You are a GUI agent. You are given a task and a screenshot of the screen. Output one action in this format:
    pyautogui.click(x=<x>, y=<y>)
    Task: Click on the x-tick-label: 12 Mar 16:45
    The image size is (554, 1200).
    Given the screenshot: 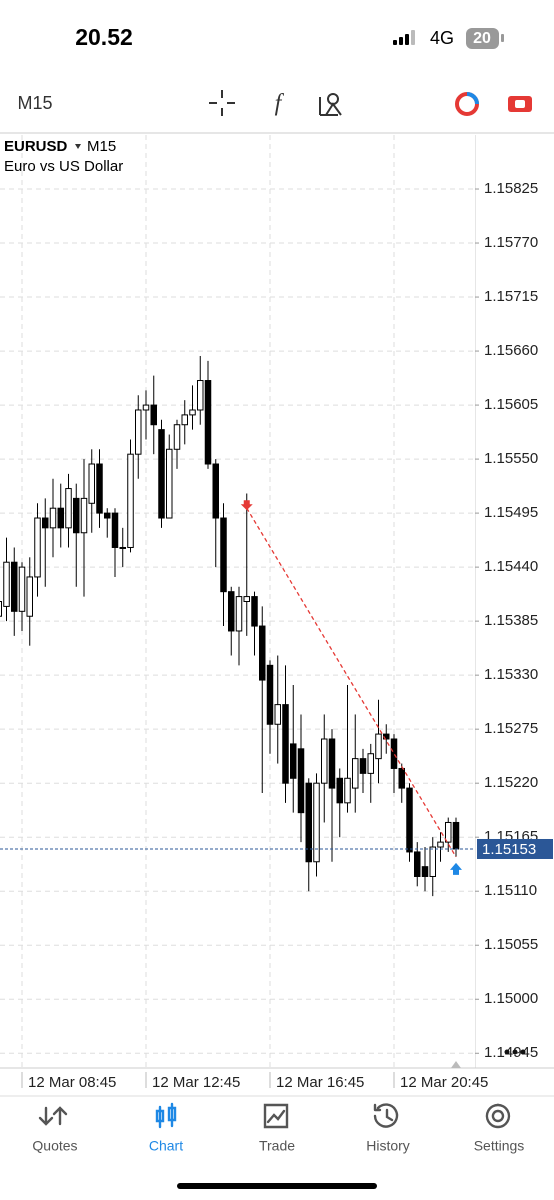 What is the action you would take?
    pyautogui.click(x=320, y=1082)
    